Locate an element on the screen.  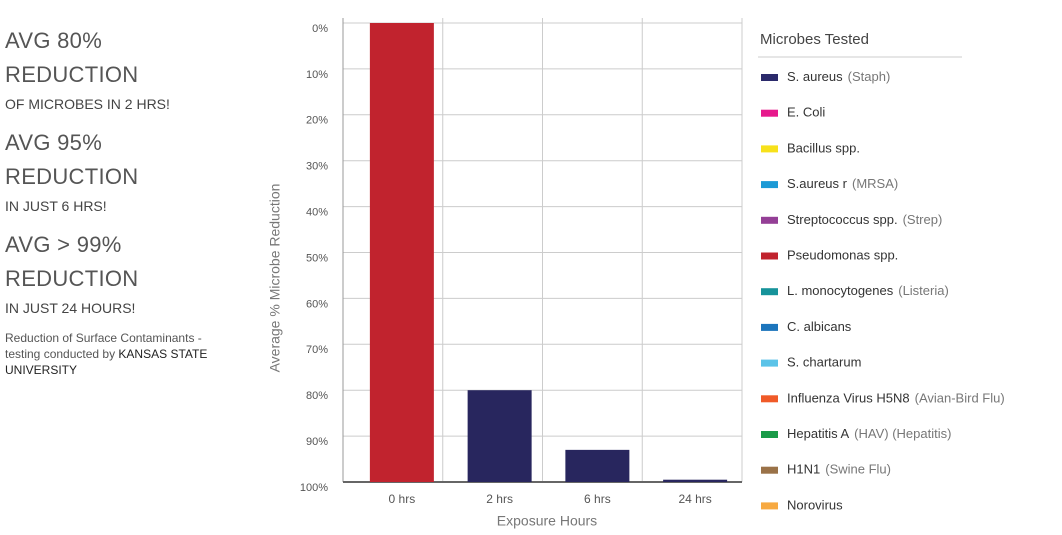
y-tick-label: 100% is located at coordinates (314, 488).